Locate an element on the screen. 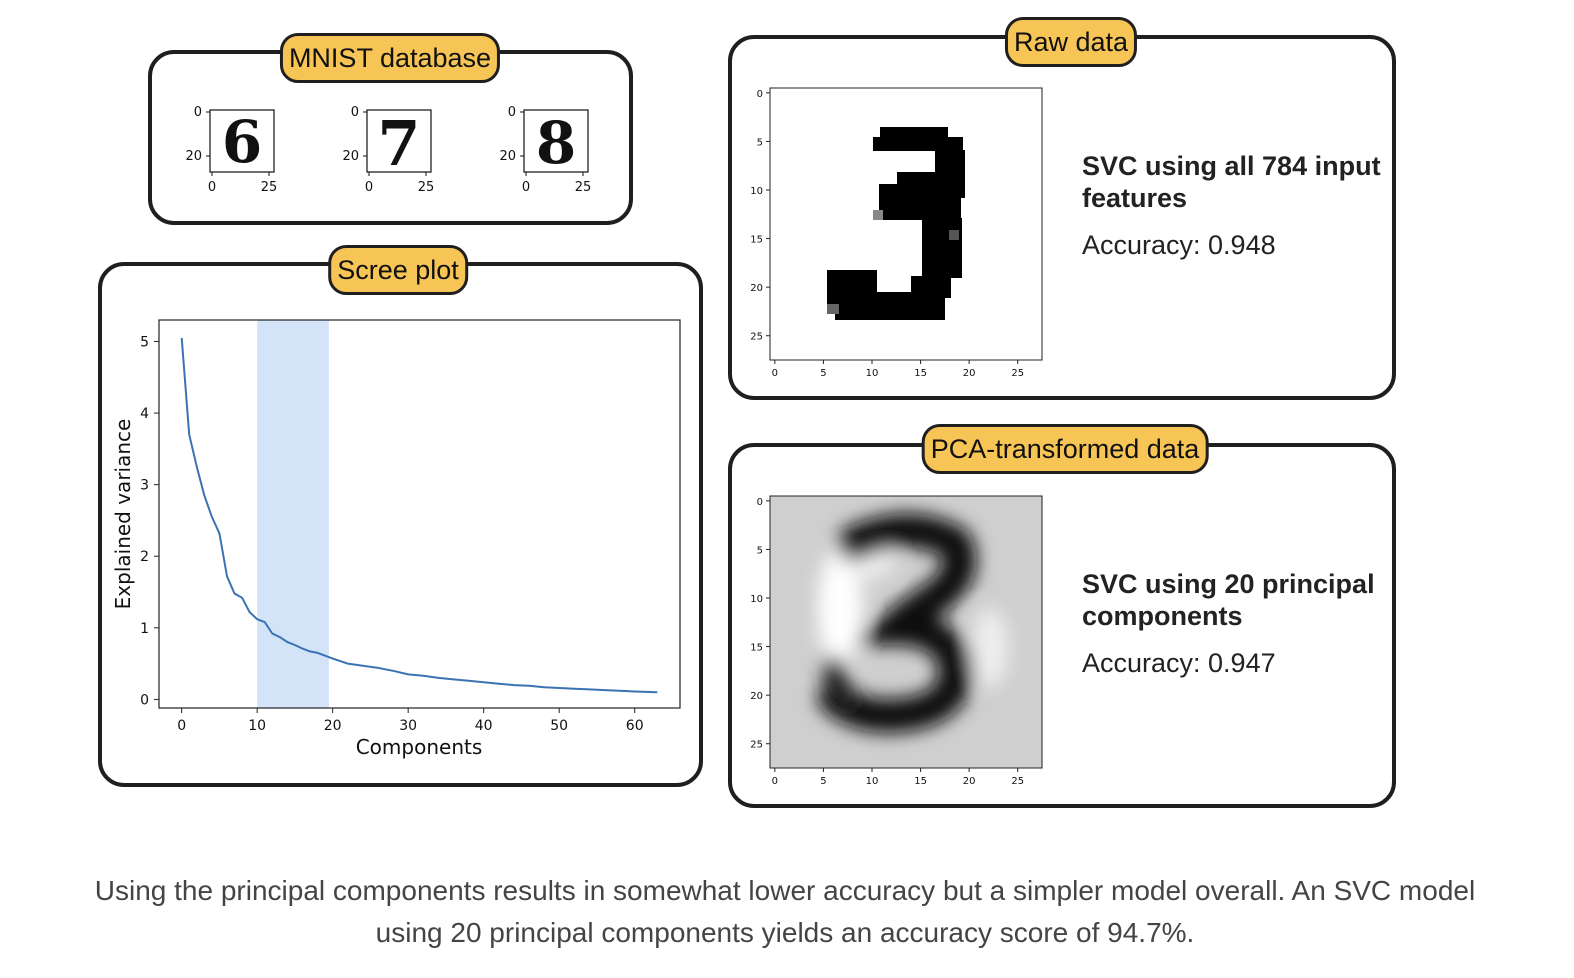  digit-thumb-8: 8 0 20 0 25 is located at coordinates (549, 150).